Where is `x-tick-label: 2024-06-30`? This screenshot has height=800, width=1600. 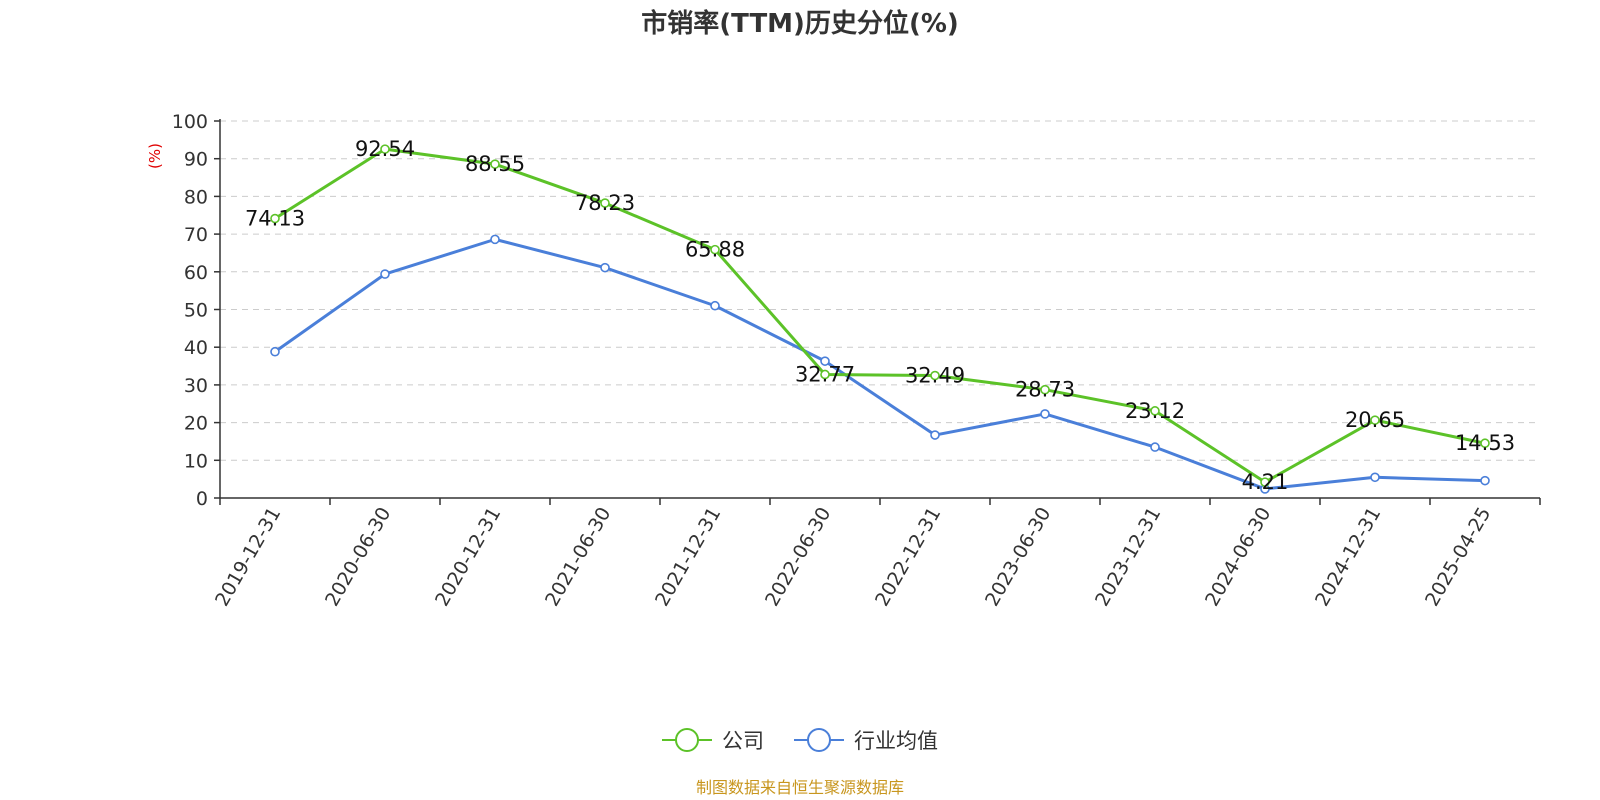
x-tick-label: 2024-06-30 is located at coordinates (1238, 557).